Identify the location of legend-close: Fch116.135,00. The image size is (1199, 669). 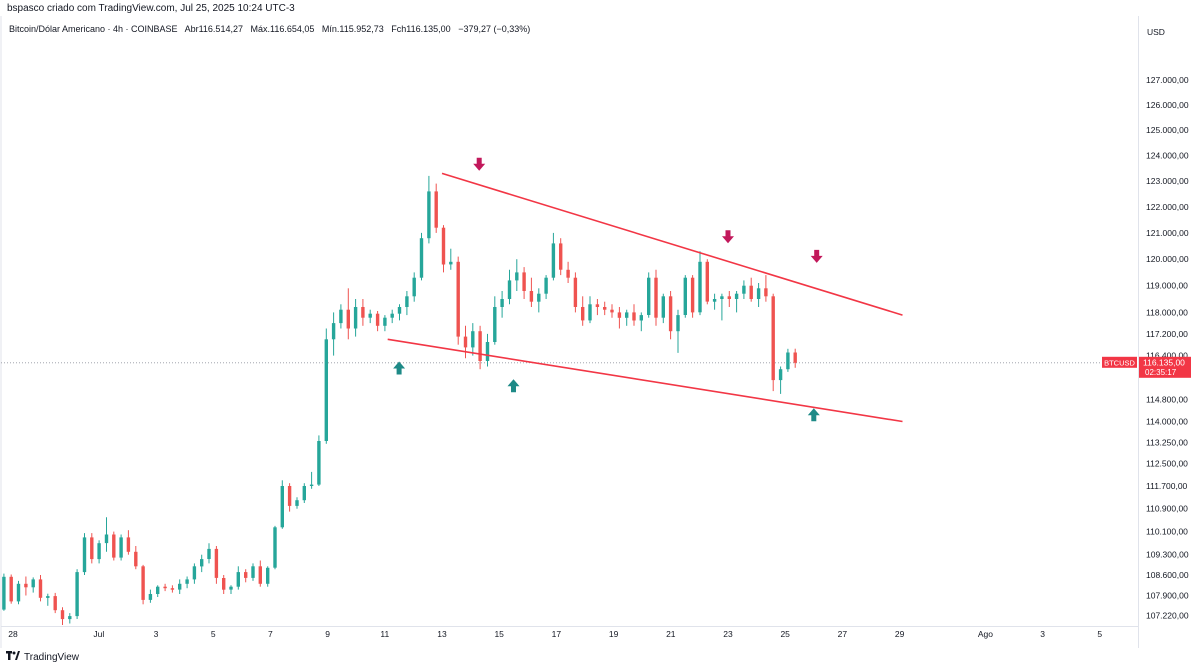
(421, 29).